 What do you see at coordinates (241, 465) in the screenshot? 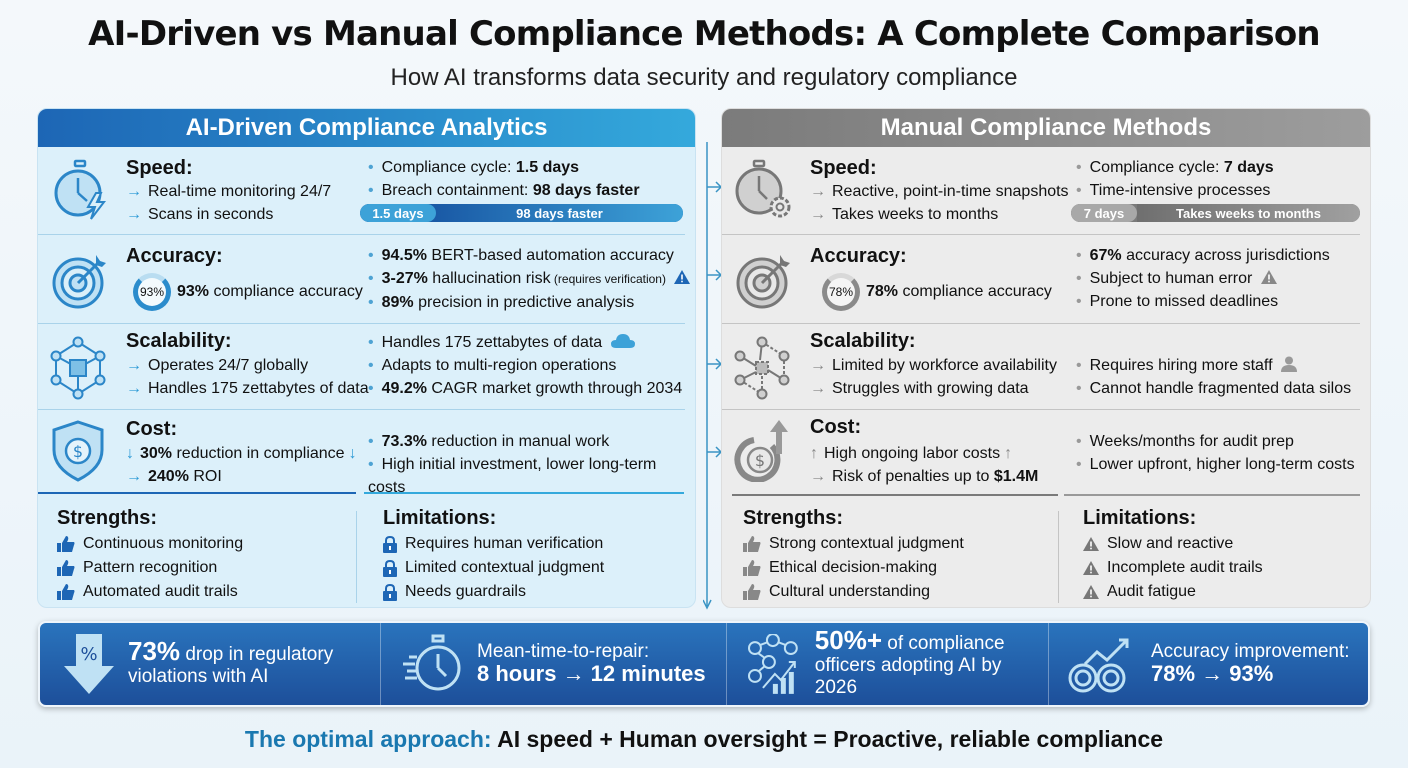
I see `ai-cost-points: ↓ 30% reduction in compliance ↓ → 240% ROI` at bounding box center [241, 465].